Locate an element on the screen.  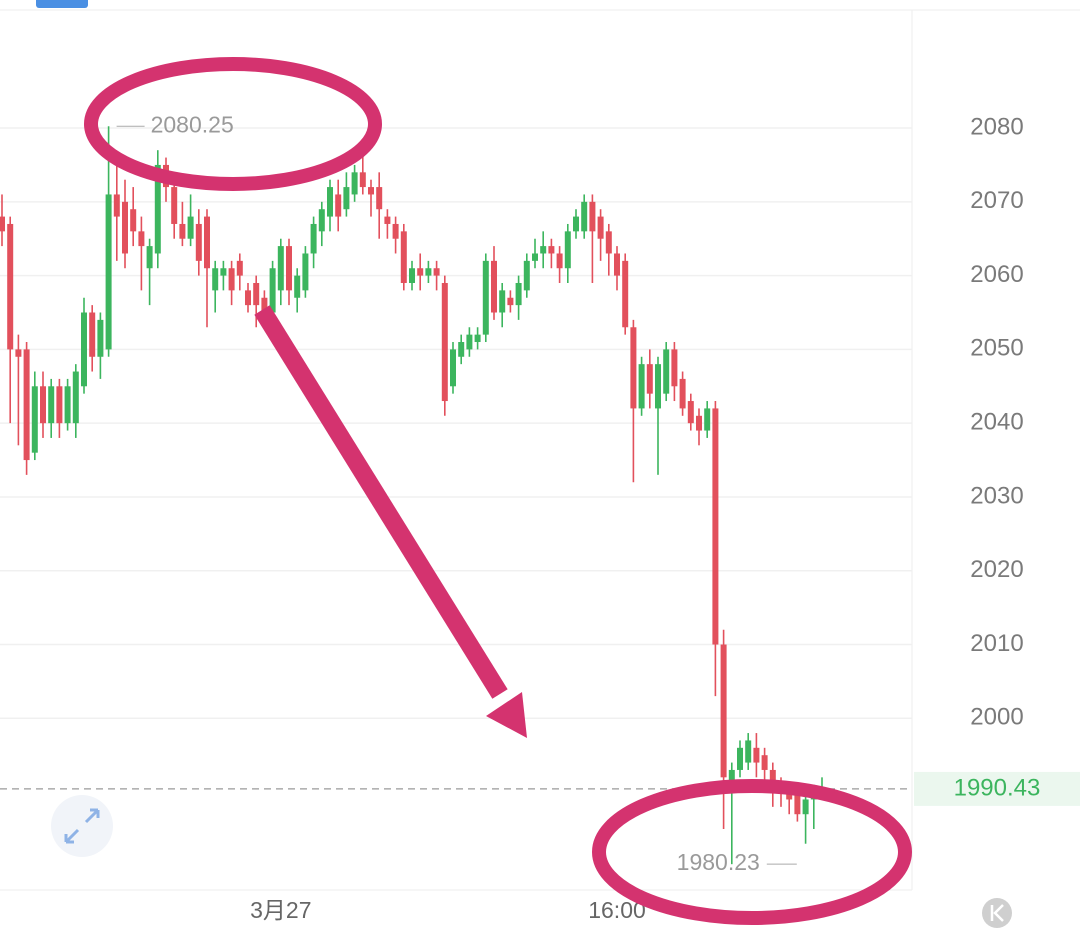
arrow-head is located at coordinates (506, 715).